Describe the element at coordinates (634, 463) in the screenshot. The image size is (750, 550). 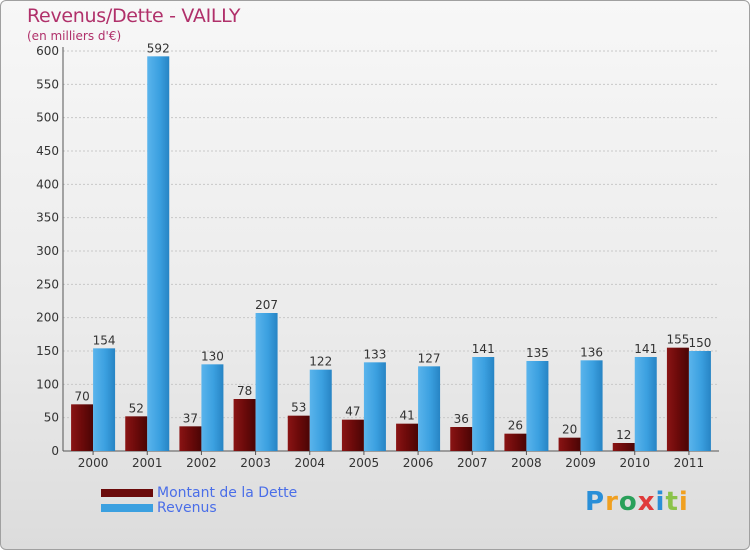
I see `x-tick-label: 2010` at that location.